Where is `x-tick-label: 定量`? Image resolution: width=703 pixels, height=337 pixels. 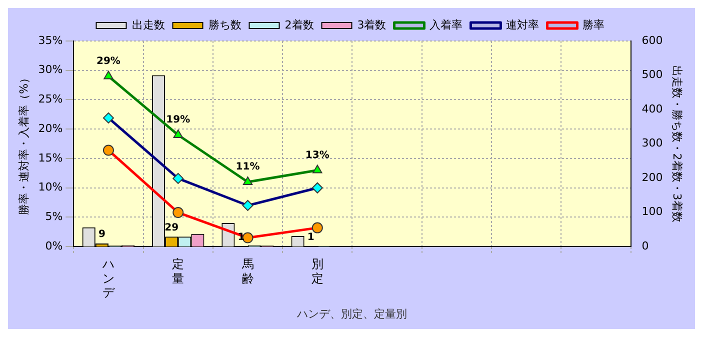
x-tick-label: 定量 is located at coordinates (178, 271).